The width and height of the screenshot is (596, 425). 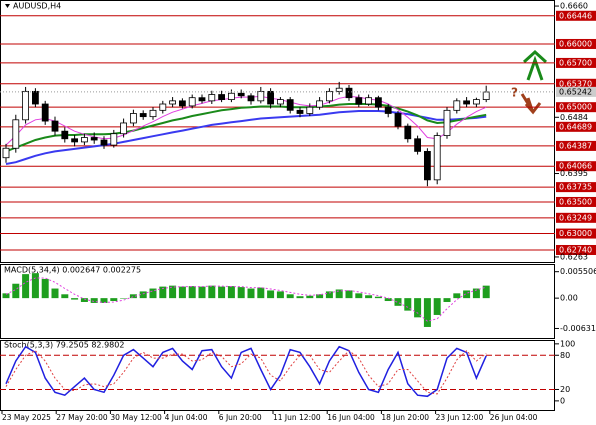 What do you see at coordinates (574, 117) in the screenshot?
I see `y-tick-label: 0.6484` at bounding box center [574, 117].